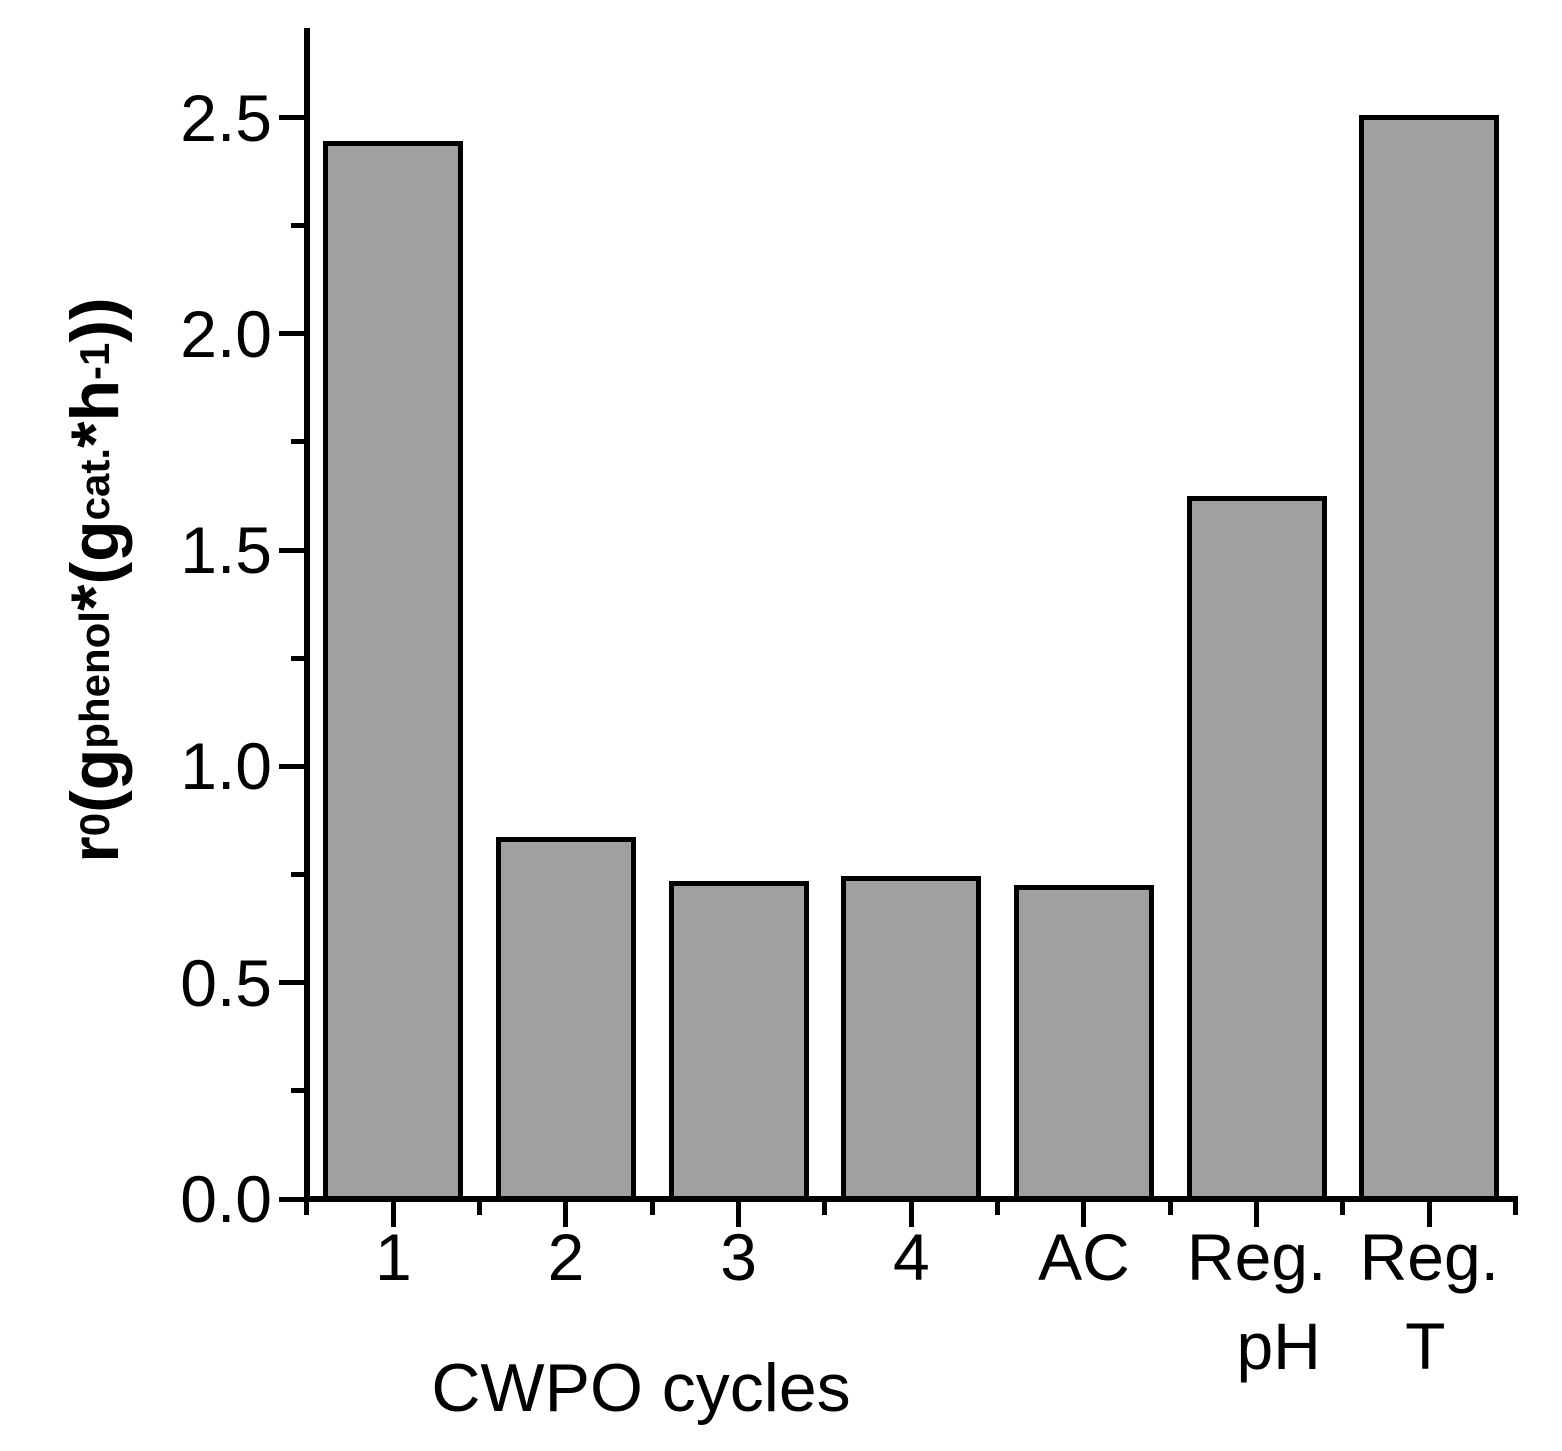  Describe the element at coordinates (307, 615) in the screenshot. I see `y-axis-line` at that location.